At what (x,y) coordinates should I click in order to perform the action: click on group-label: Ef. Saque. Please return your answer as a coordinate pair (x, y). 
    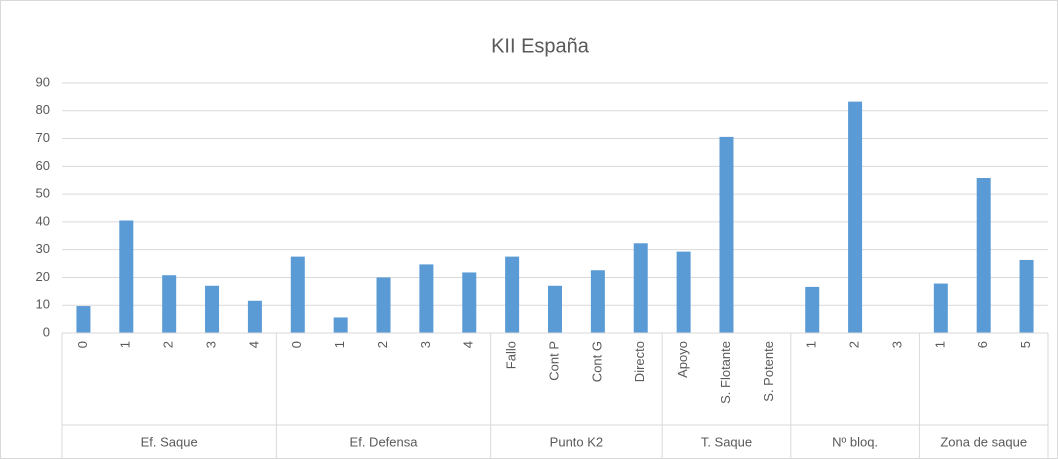
    Looking at the image, I should click on (169, 441).